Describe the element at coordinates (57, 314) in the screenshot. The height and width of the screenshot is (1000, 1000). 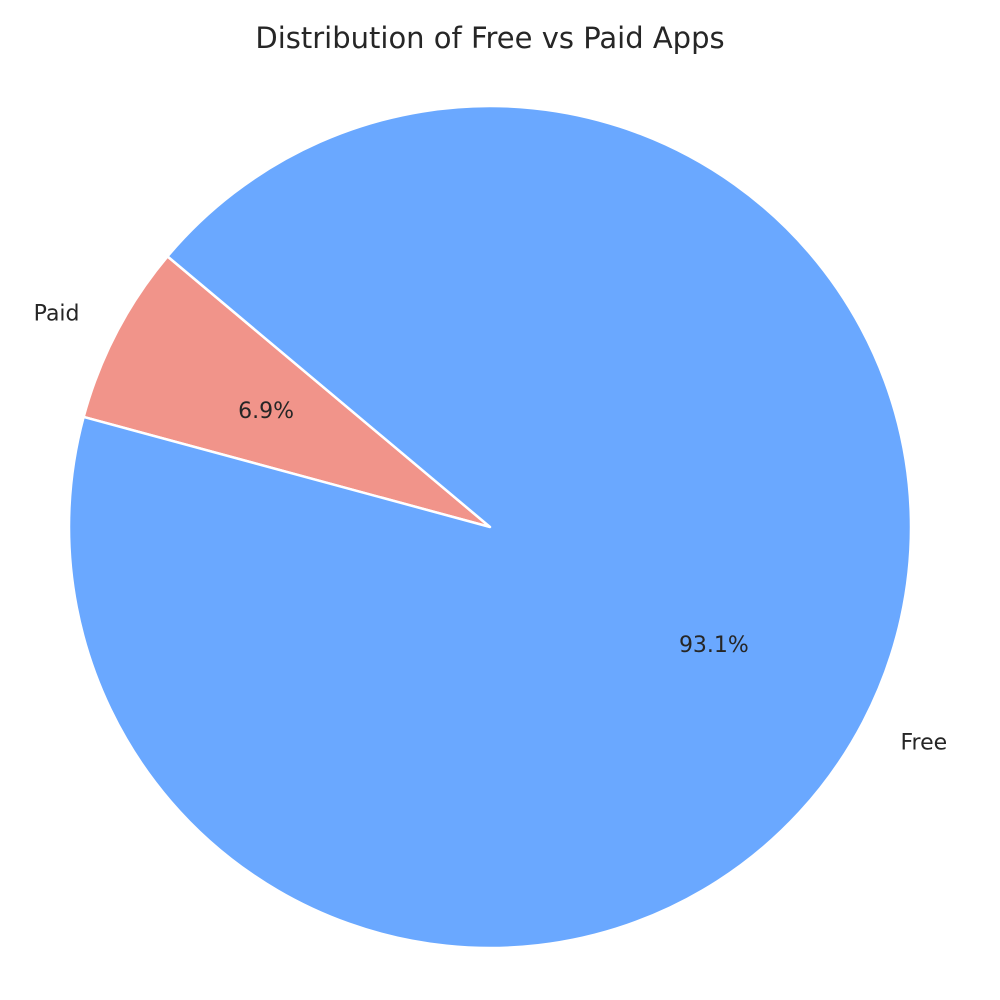
I see `slice-label-paid: Paid` at that location.